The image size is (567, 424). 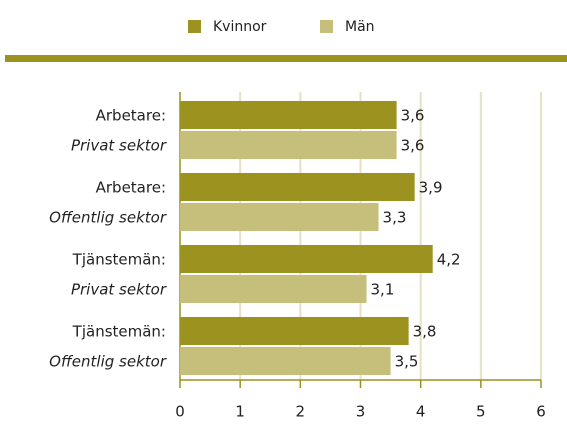 What do you see at coordinates (360, 27) in the screenshot?
I see `legend-label: Män` at bounding box center [360, 27].